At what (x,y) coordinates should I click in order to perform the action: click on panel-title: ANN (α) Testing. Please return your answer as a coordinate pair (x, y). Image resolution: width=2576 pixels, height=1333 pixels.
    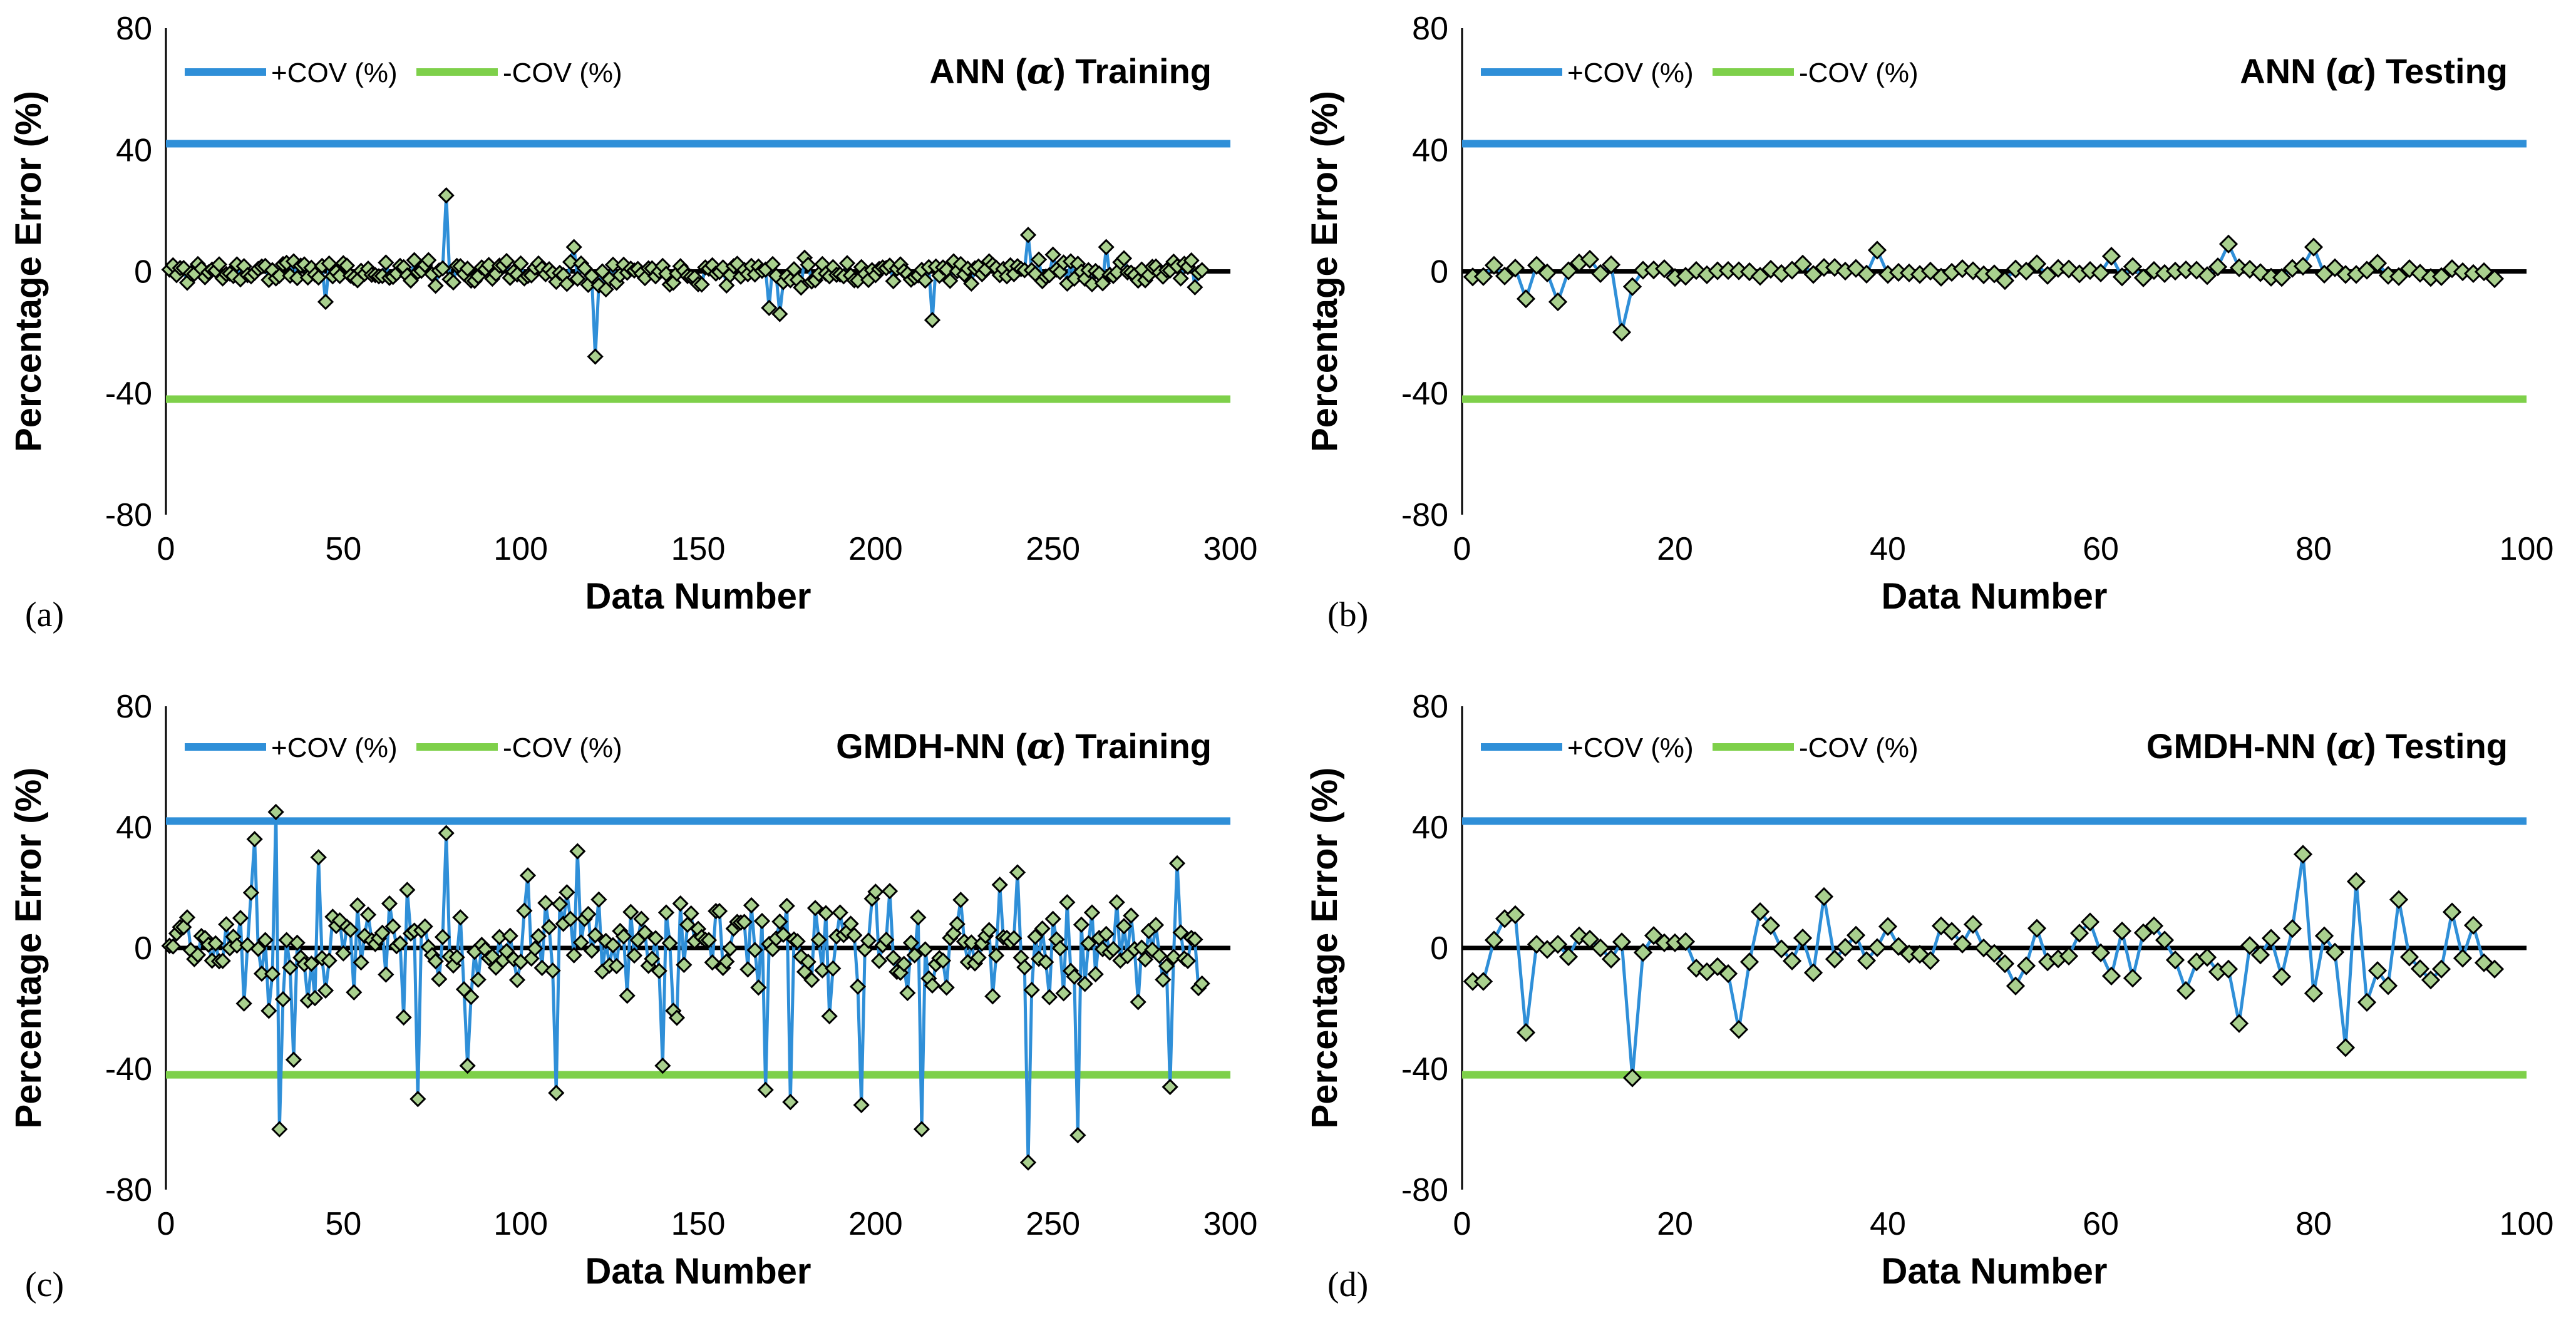
    Looking at the image, I should click on (2374, 71).